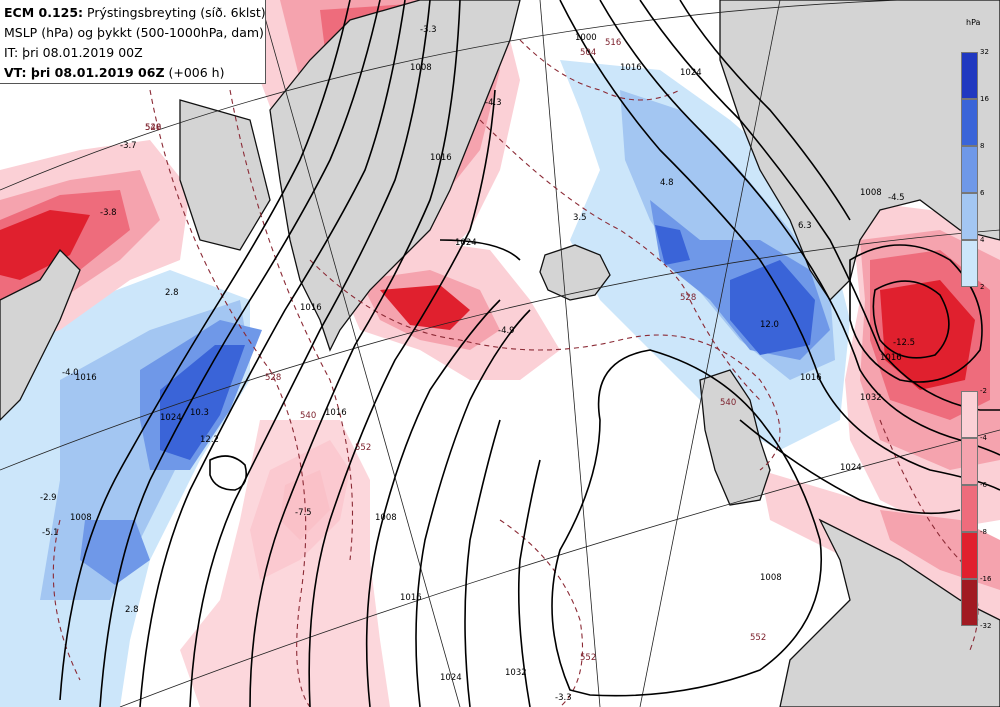  What do you see at coordinates (575, 272) in the screenshot?
I see `iceland-landmass` at bounding box center [575, 272].